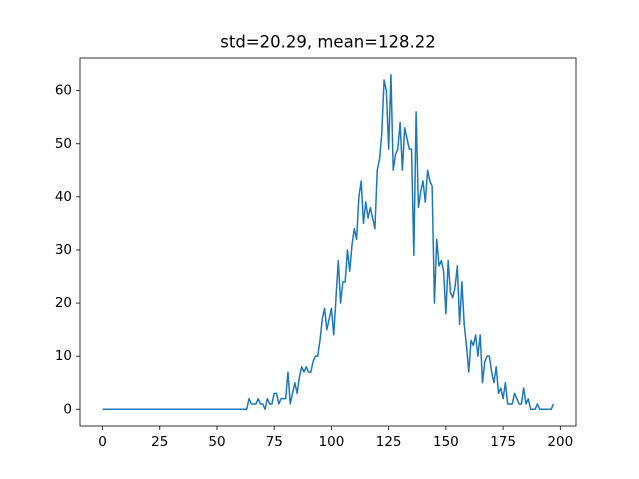  I want to click on x-tick-label: 0, so click(102, 442).